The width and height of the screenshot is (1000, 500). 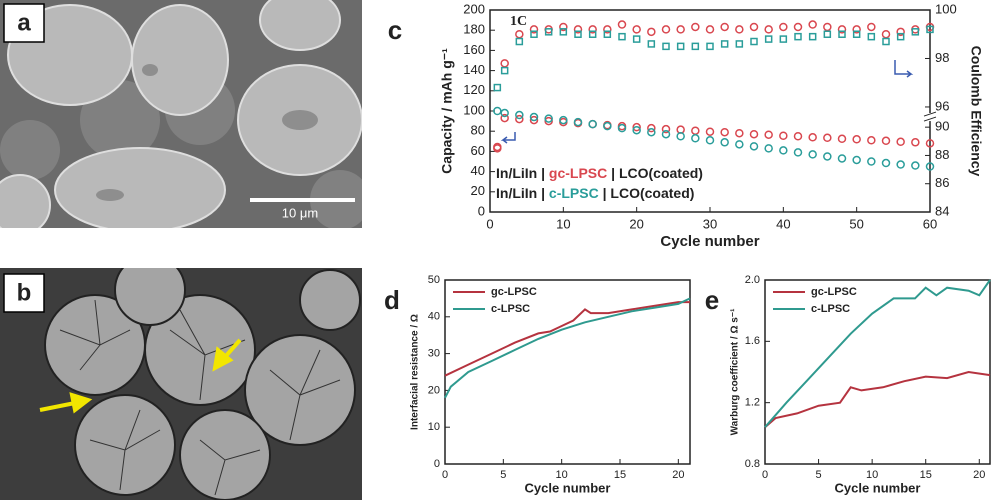 What do you see at coordinates (942, 154) in the screenshot?
I see `y2-tick-label: 88` at bounding box center [942, 154].